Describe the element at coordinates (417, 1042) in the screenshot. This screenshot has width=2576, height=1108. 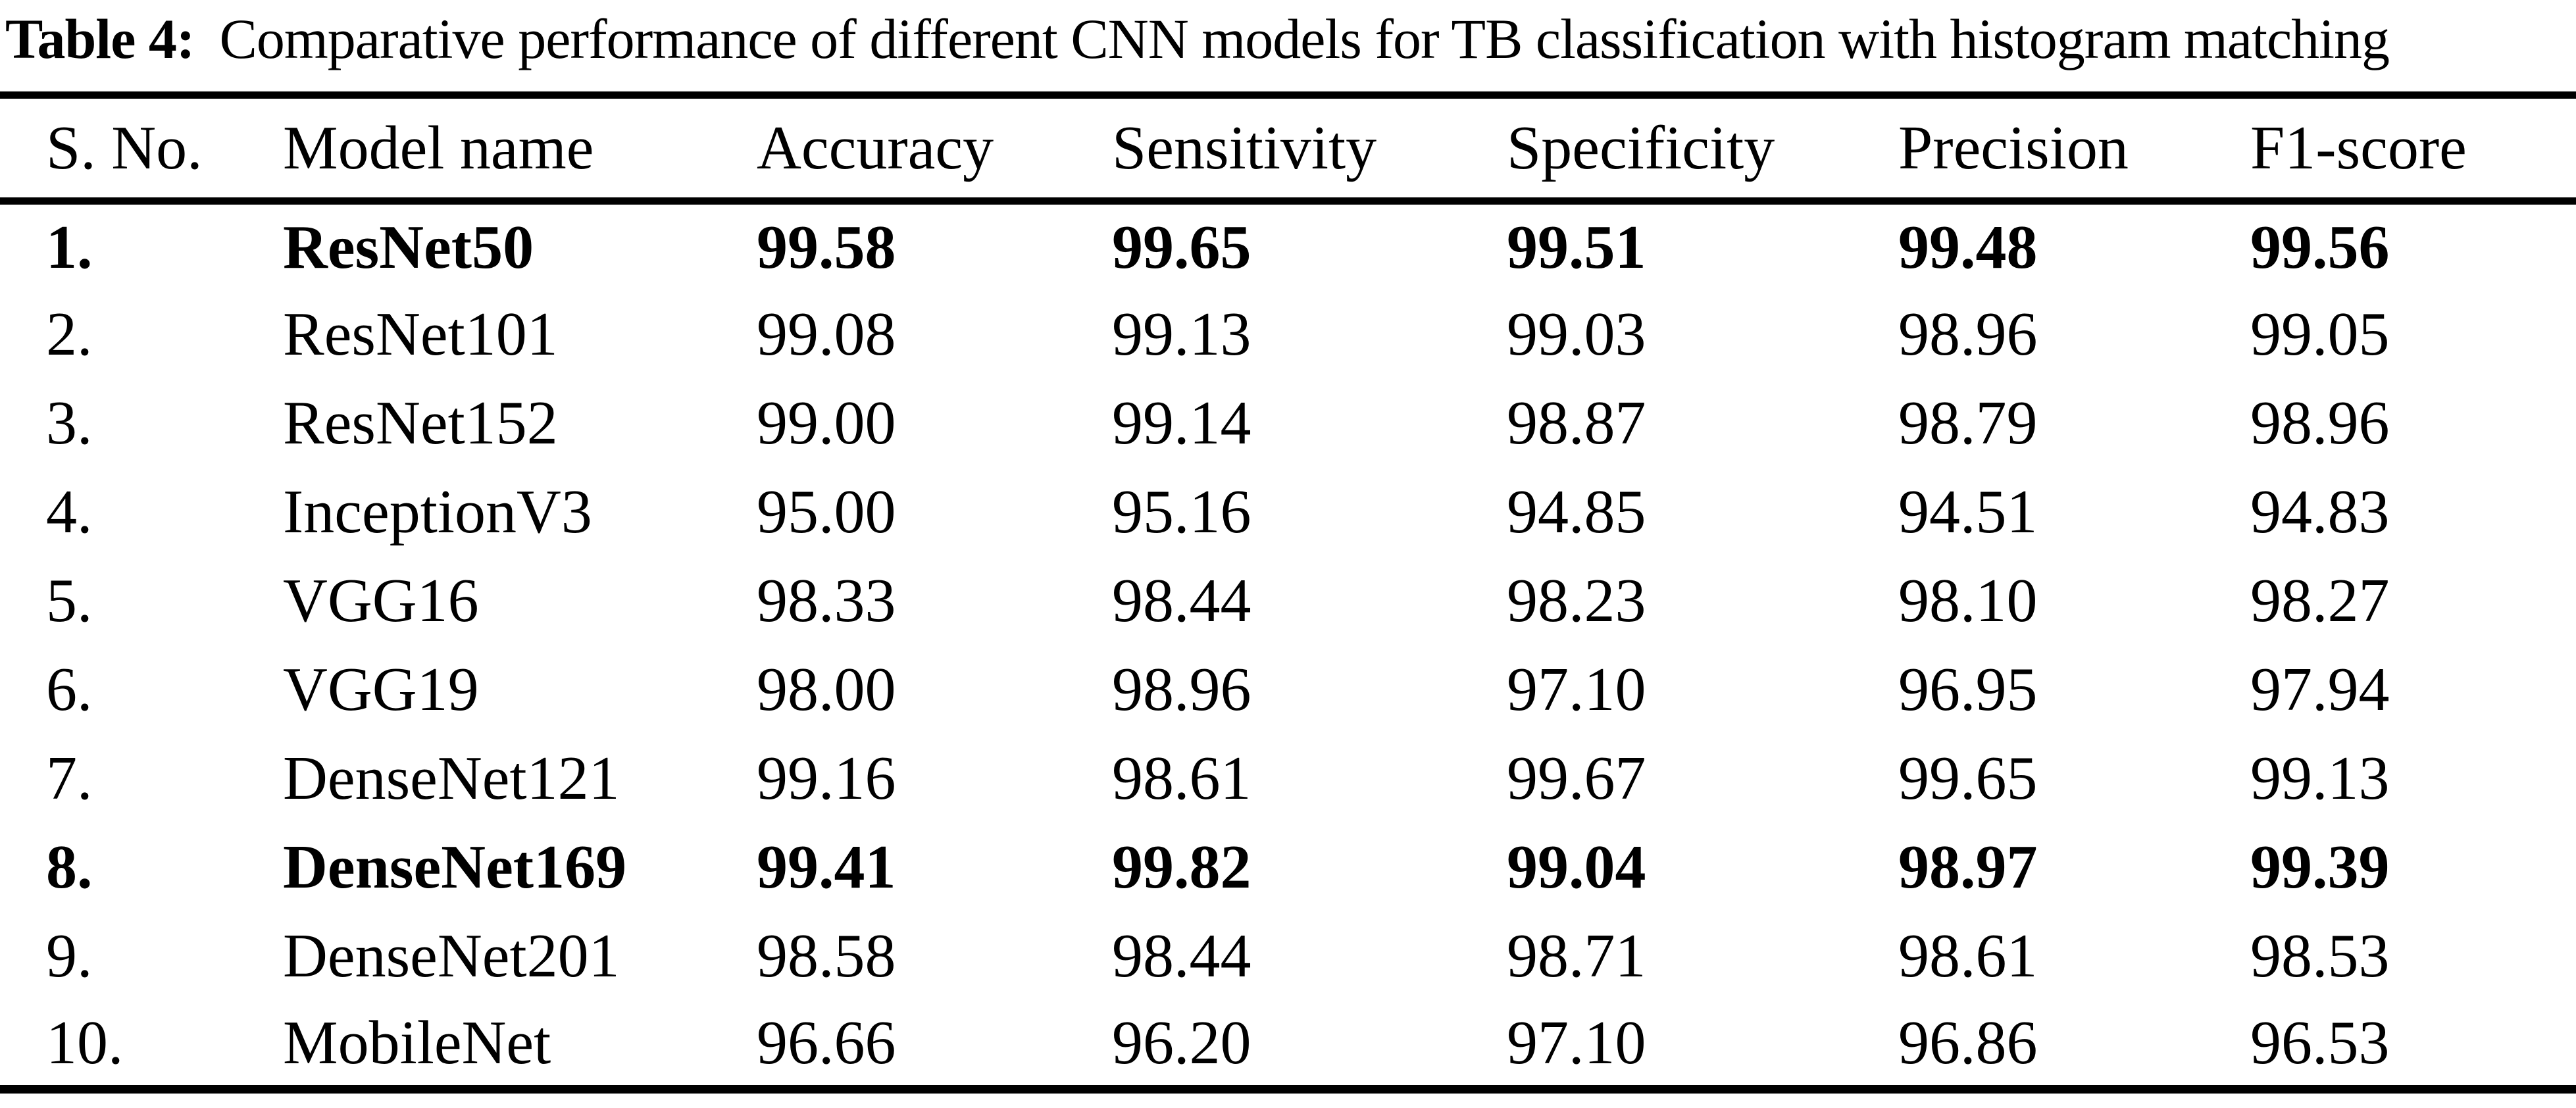
I see `cell-model-name: MobileNet` at that location.